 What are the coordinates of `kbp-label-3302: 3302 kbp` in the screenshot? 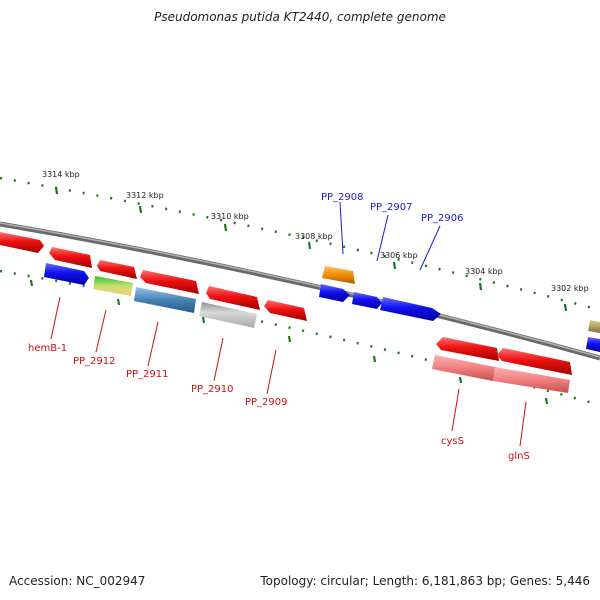 It's located at (570, 288).